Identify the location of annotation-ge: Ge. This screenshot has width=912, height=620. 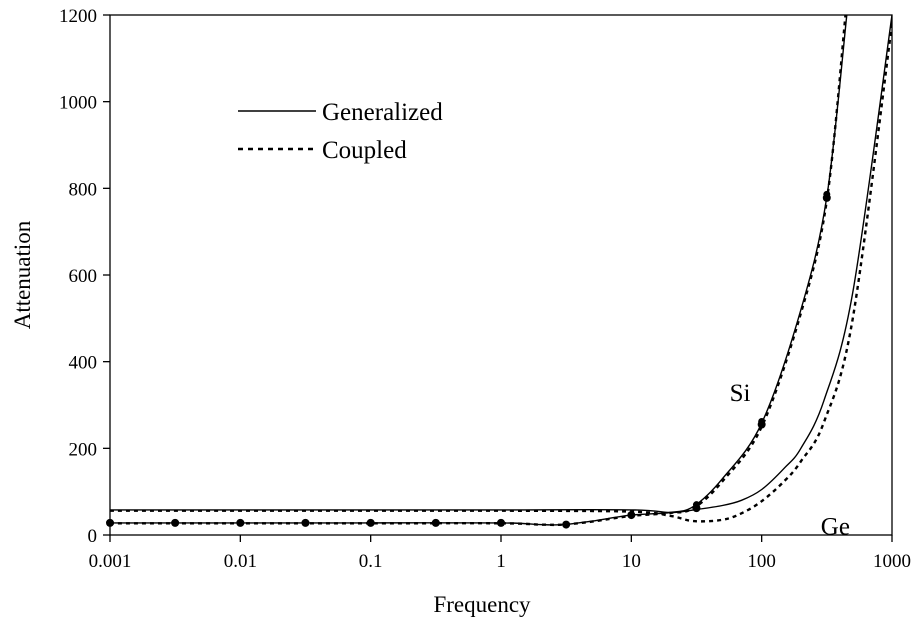
(835, 526).